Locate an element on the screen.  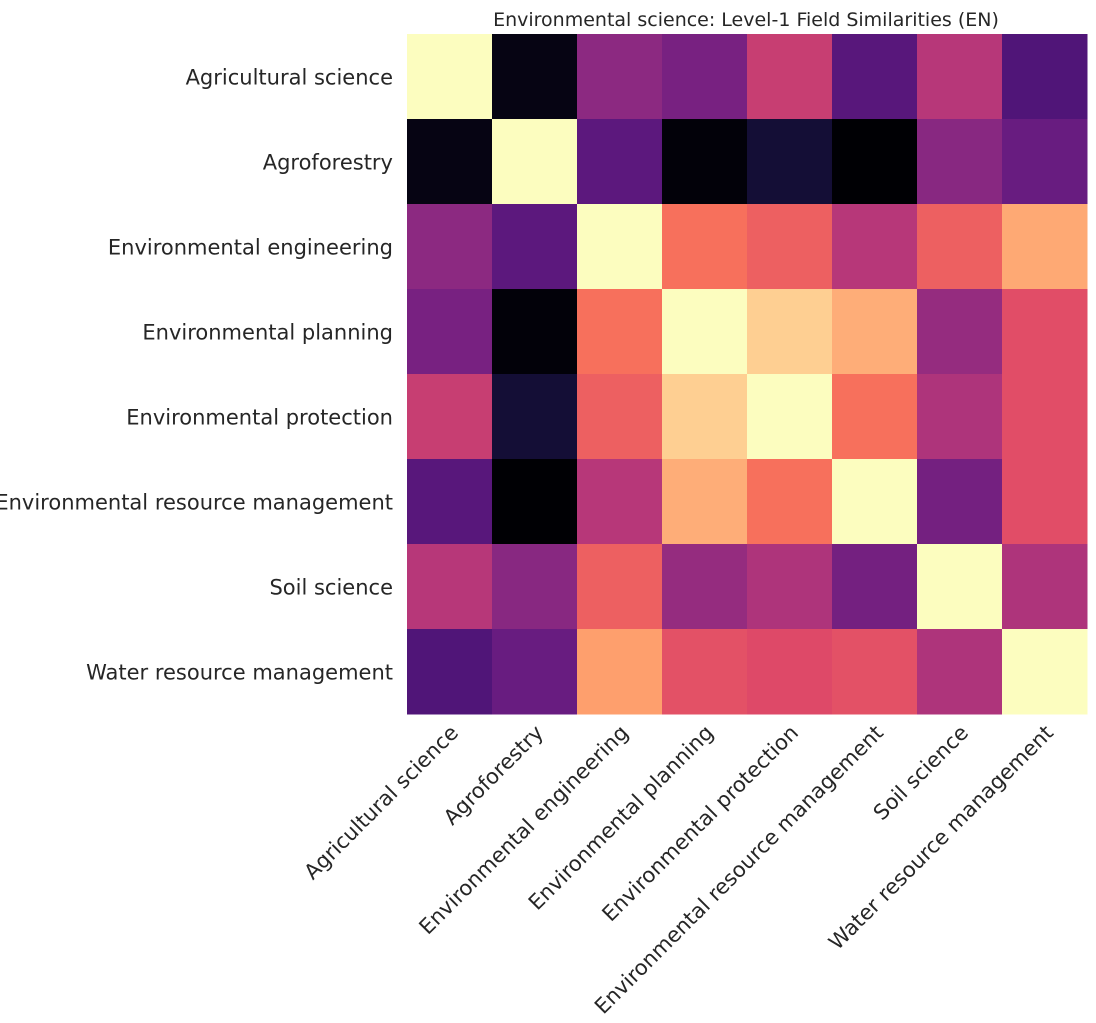
y-tick-label: Agricultural science is located at coordinates (289, 78).